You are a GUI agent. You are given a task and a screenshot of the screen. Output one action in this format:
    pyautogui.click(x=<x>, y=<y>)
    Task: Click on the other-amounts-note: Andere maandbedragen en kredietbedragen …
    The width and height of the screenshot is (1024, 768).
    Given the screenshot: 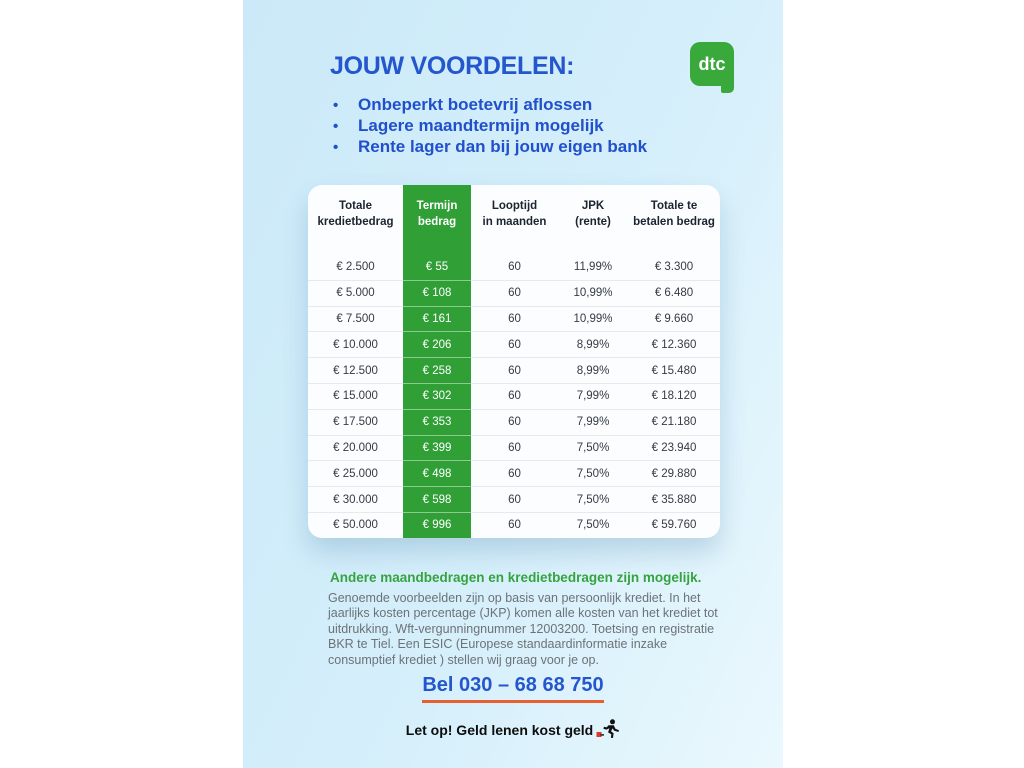 What is the action you would take?
    pyautogui.click(x=516, y=577)
    